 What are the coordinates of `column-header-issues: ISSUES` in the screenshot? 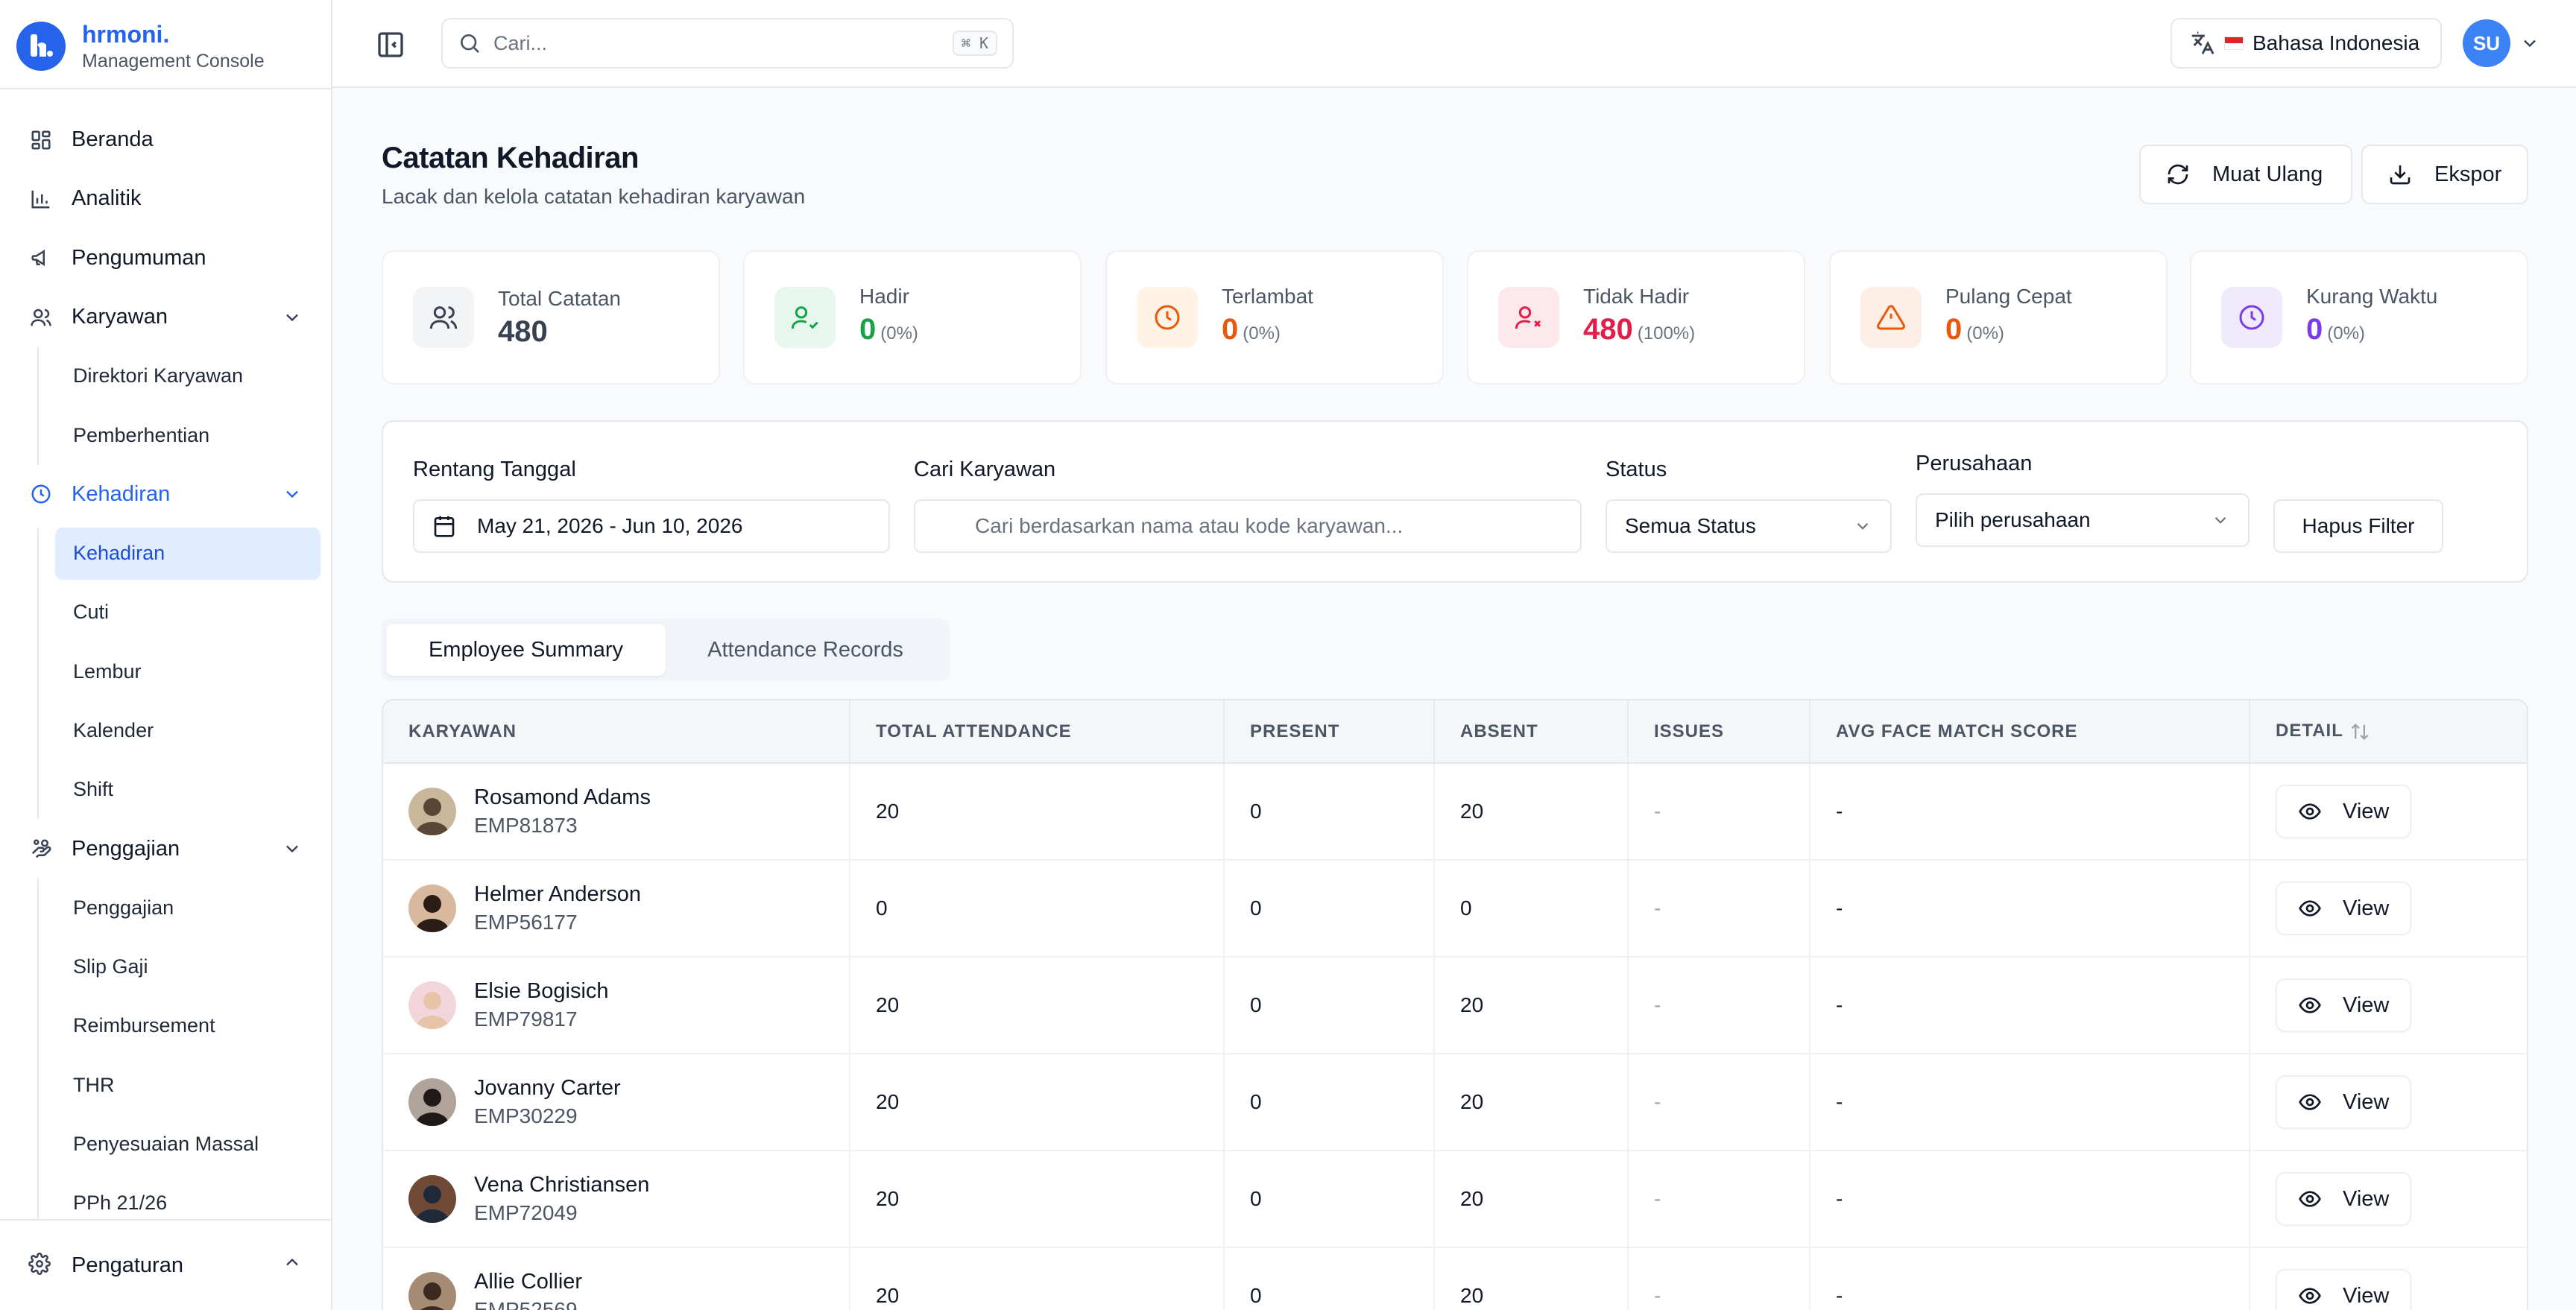 It's located at (1719, 732).